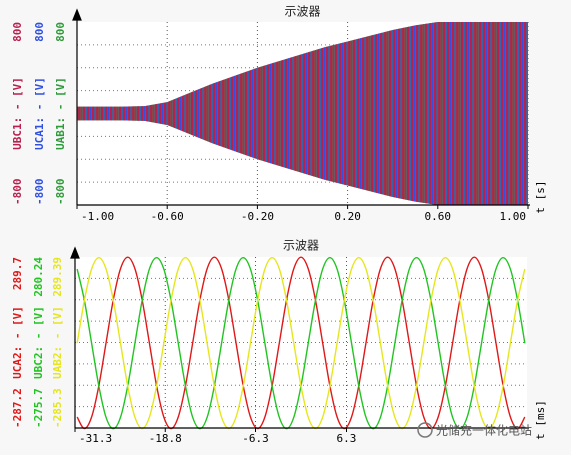 The width and height of the screenshot is (571, 455). What do you see at coordinates (57, 277) in the screenshot?
I see `y-tick-label: 289.39` at bounding box center [57, 277].